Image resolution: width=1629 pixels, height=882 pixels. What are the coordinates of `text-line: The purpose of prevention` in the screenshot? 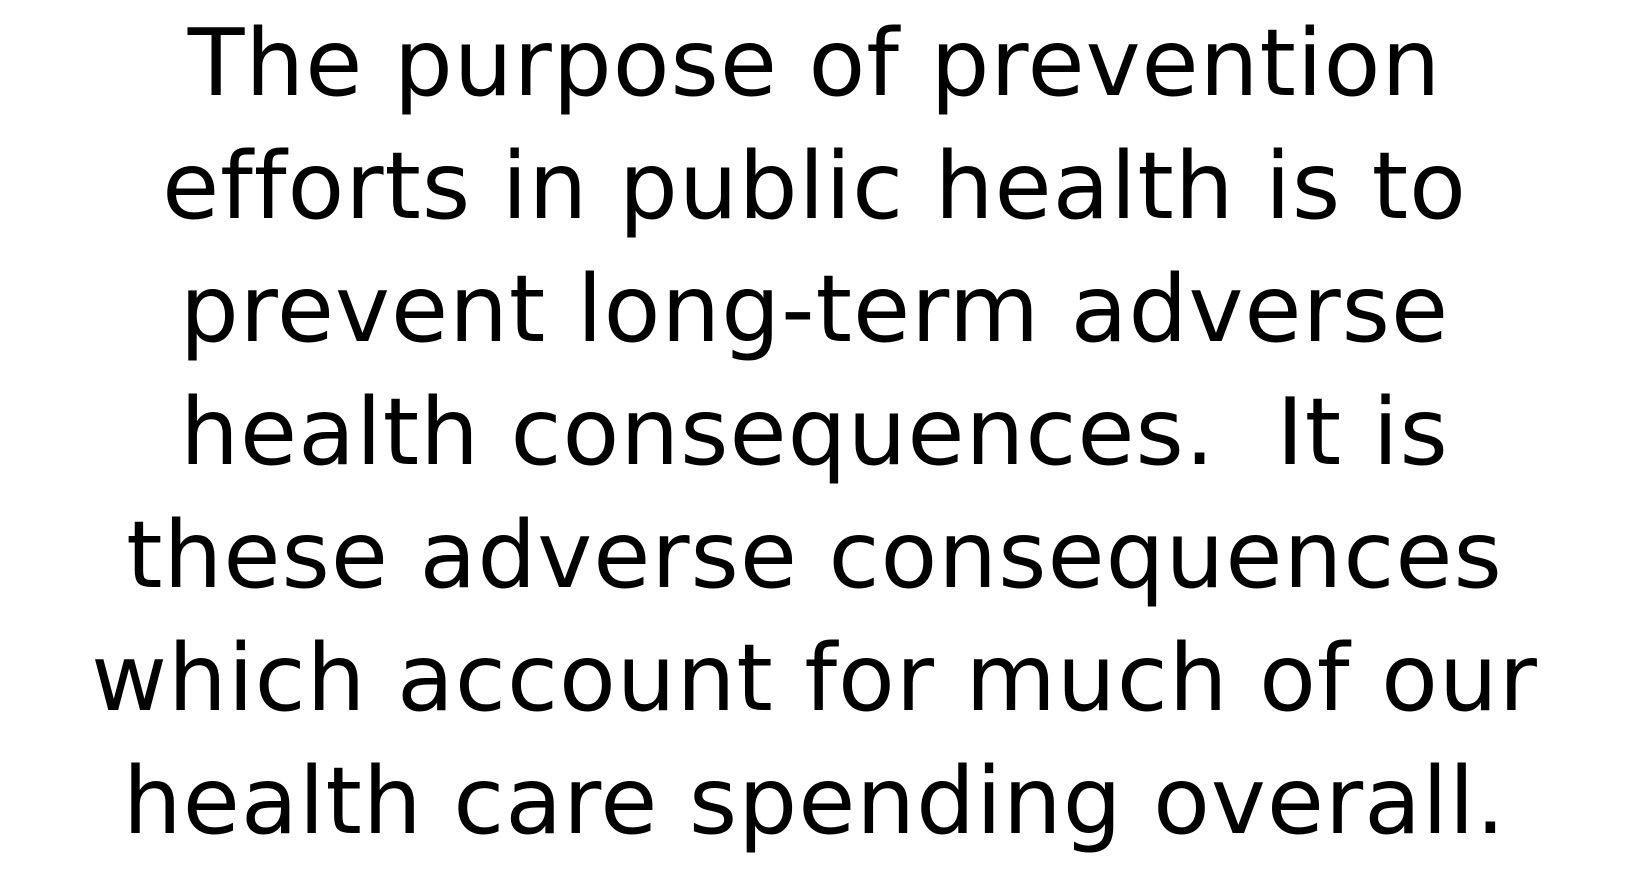 It's located at (814, 63).